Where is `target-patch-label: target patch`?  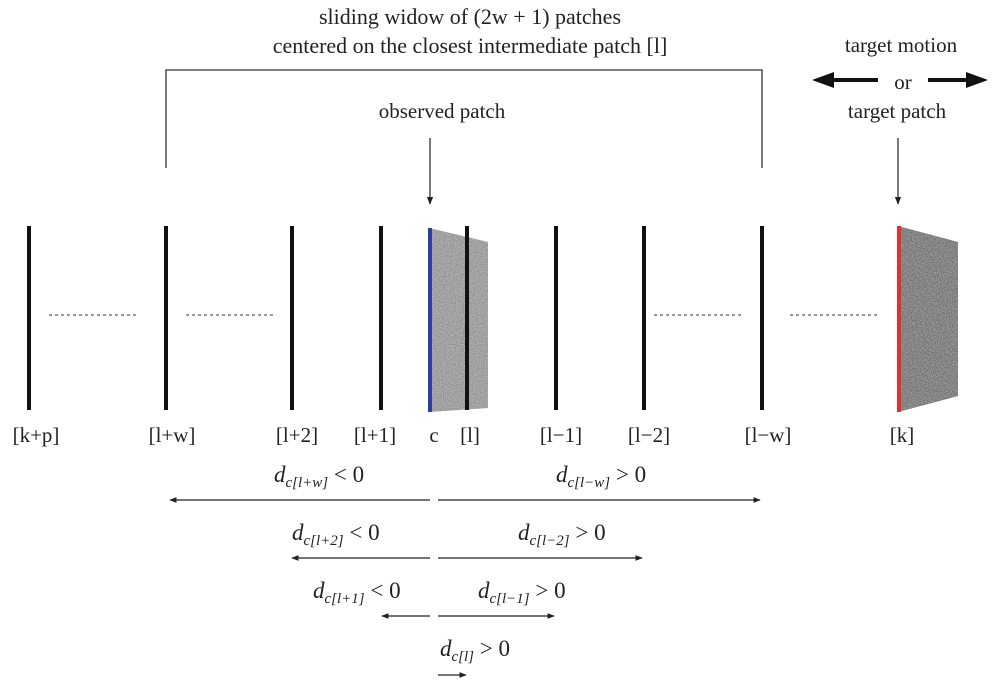
target-patch-label: target patch is located at coordinates (897, 111).